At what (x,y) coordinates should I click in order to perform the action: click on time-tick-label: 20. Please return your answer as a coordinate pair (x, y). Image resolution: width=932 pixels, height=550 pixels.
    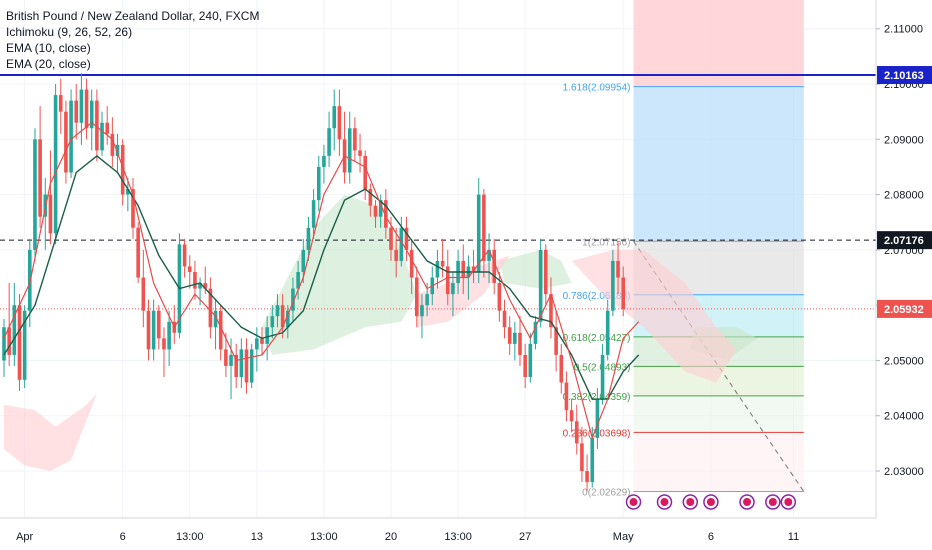
    Looking at the image, I should click on (391, 537).